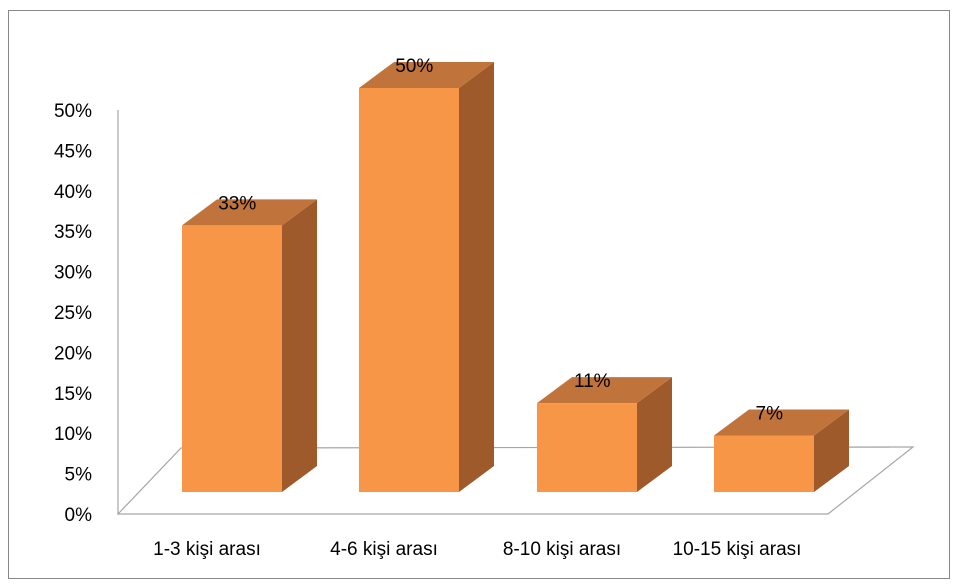  What do you see at coordinates (73, 353) in the screenshot?
I see `y-tick-label: 20%` at bounding box center [73, 353].